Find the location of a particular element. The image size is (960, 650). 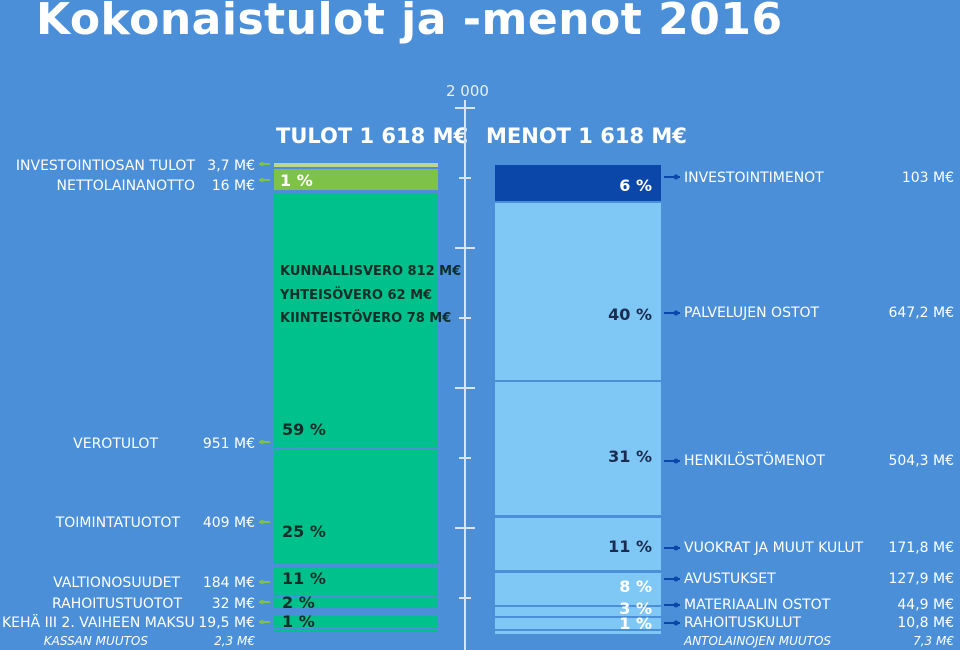

expense-percent-label: 1 % is located at coordinates (635, 623).